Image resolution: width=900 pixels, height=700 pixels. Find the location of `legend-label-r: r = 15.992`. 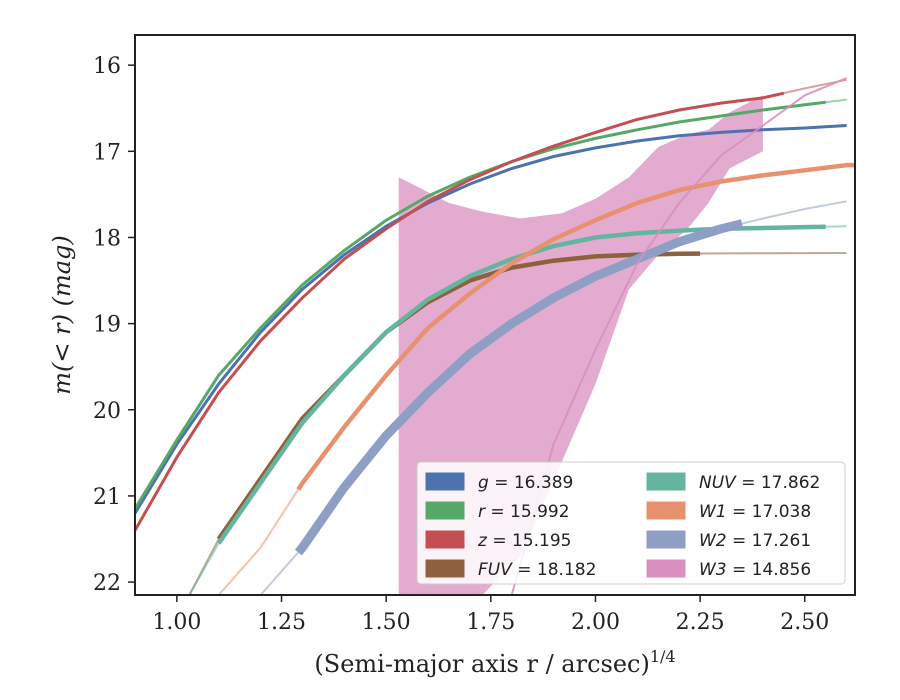

legend-label-r: r = 15.992 is located at coordinates (524, 512).